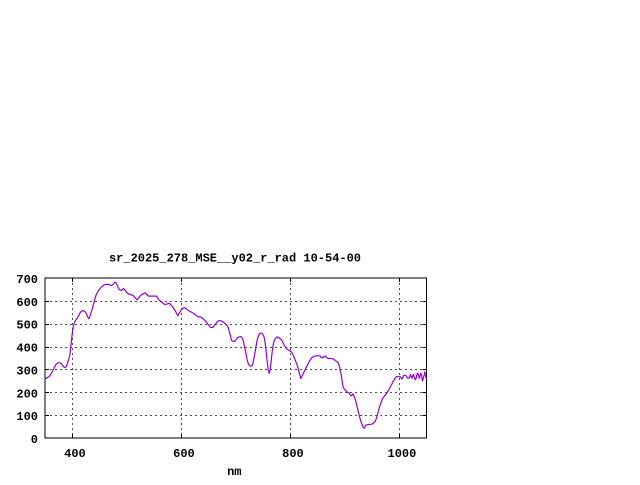  Describe the element at coordinates (27, 394) in the screenshot. I see `svg-text: 200` at that location.